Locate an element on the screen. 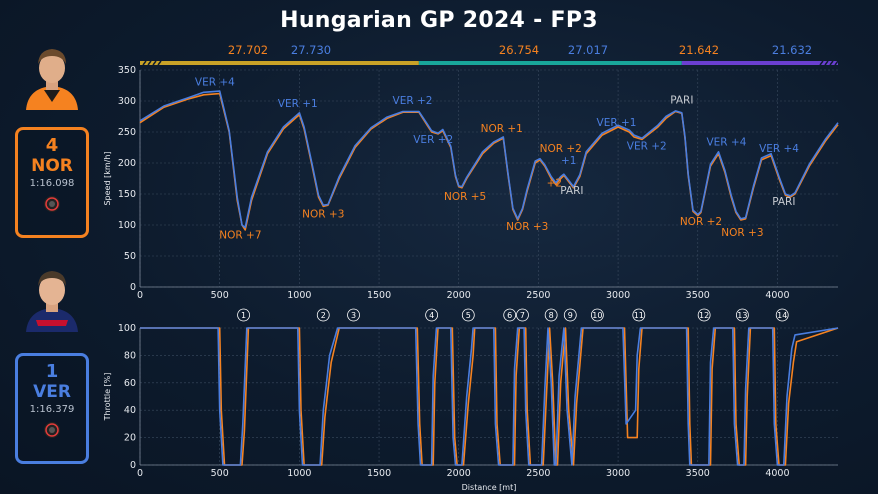 The width and height of the screenshot is (878, 494). speed-xtick-label: 1500 is located at coordinates (379, 295).